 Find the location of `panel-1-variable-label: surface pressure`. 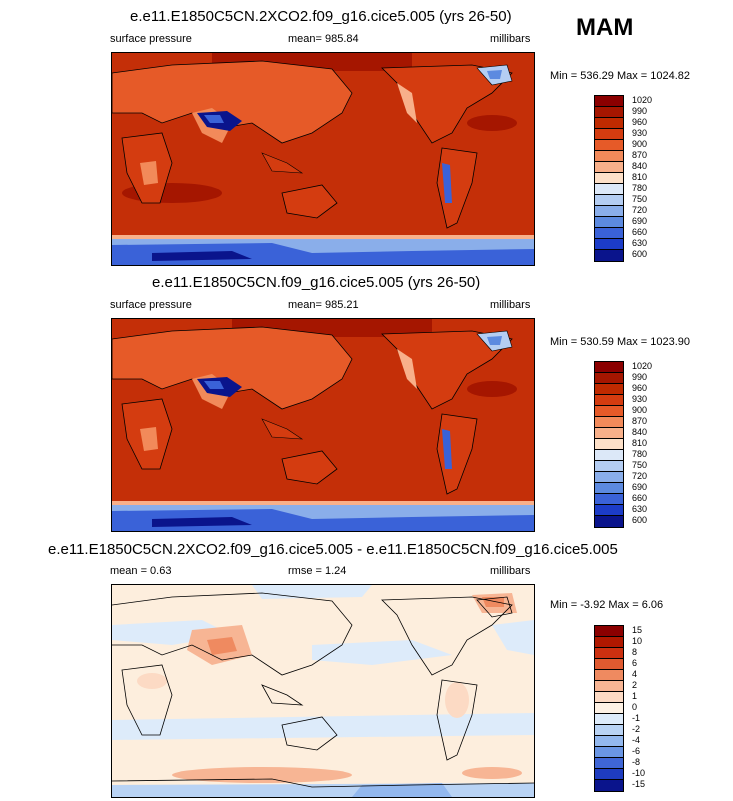

panel-1-variable-label: surface pressure is located at coordinates (151, 39).